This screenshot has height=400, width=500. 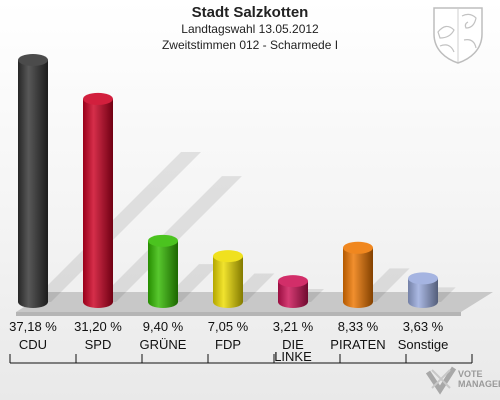 I want to click on category-label: SPD, so click(x=98, y=344).